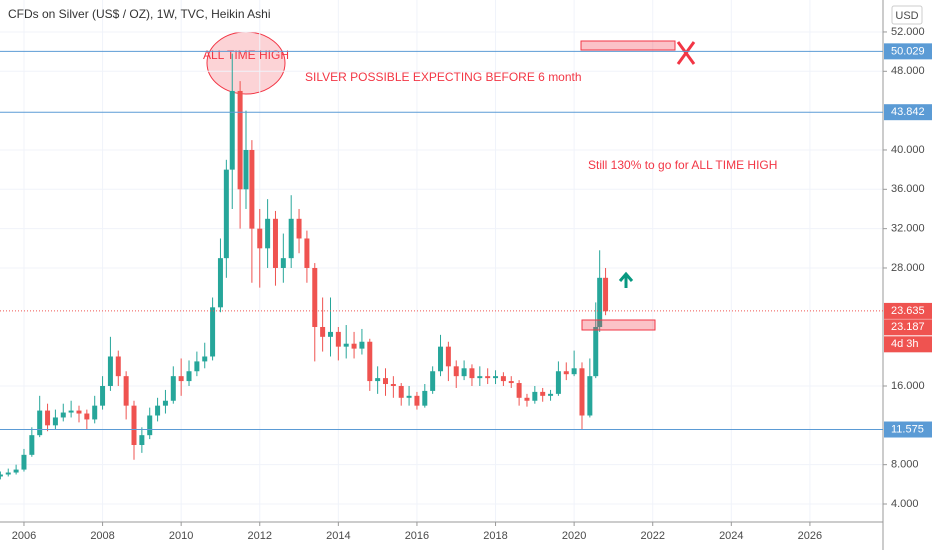 The width and height of the screenshot is (932, 550). I want to click on x-tick-label: 2012, so click(260, 536).